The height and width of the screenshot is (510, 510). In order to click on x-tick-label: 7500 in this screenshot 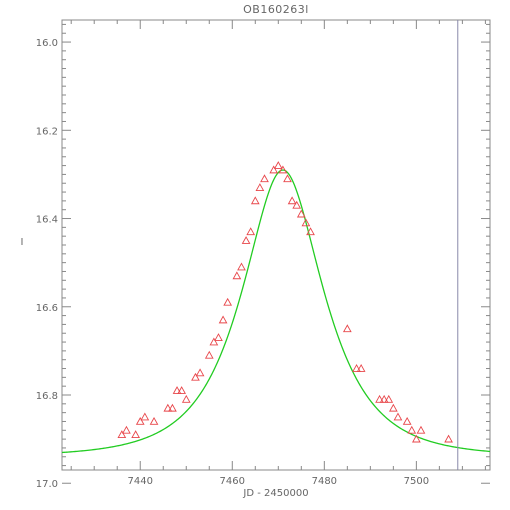, I will do `click(416, 481)`.